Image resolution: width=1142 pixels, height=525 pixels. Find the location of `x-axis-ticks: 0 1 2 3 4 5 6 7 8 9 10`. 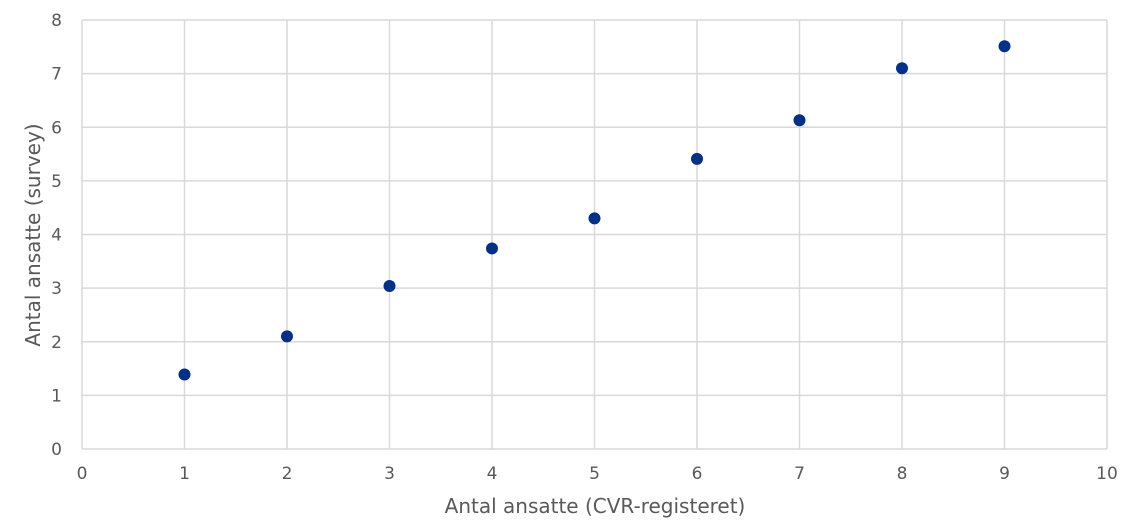

x-axis-ticks: 0 1 2 3 4 5 6 7 8 9 10 is located at coordinates (597, 474).